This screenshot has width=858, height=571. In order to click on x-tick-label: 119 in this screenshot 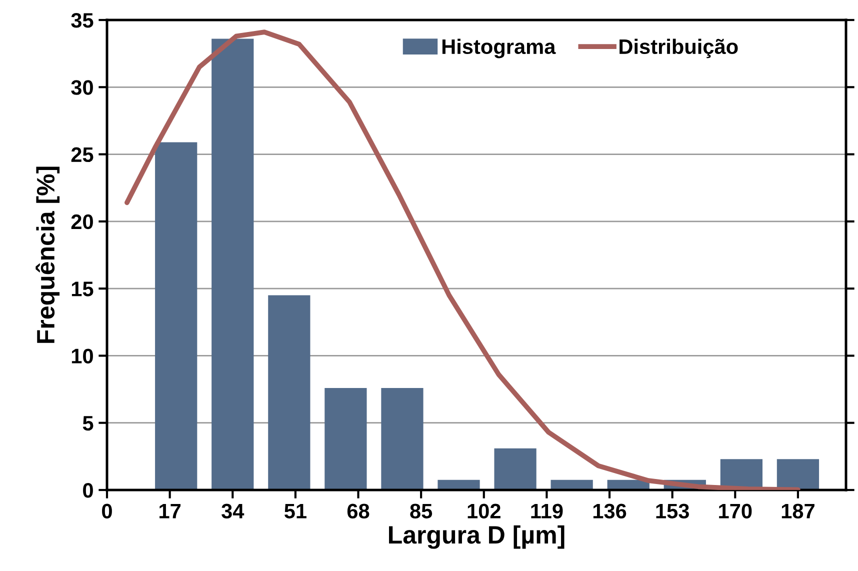, I will do `click(547, 511)`.